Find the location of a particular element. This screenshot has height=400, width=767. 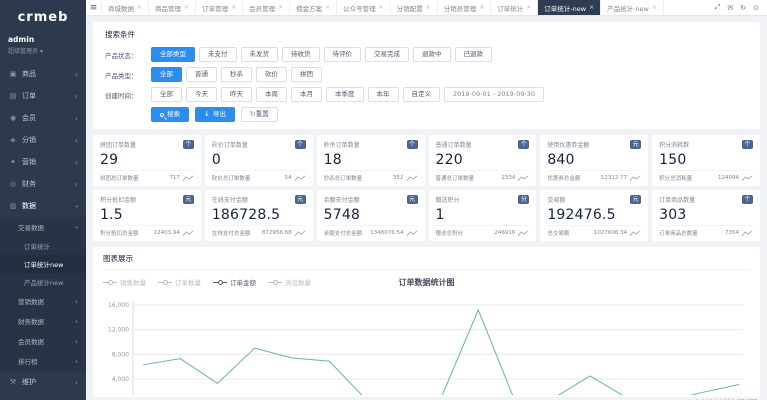

stat-card-footer: 砍价总订单数量 54 is located at coordinates (258, 176).